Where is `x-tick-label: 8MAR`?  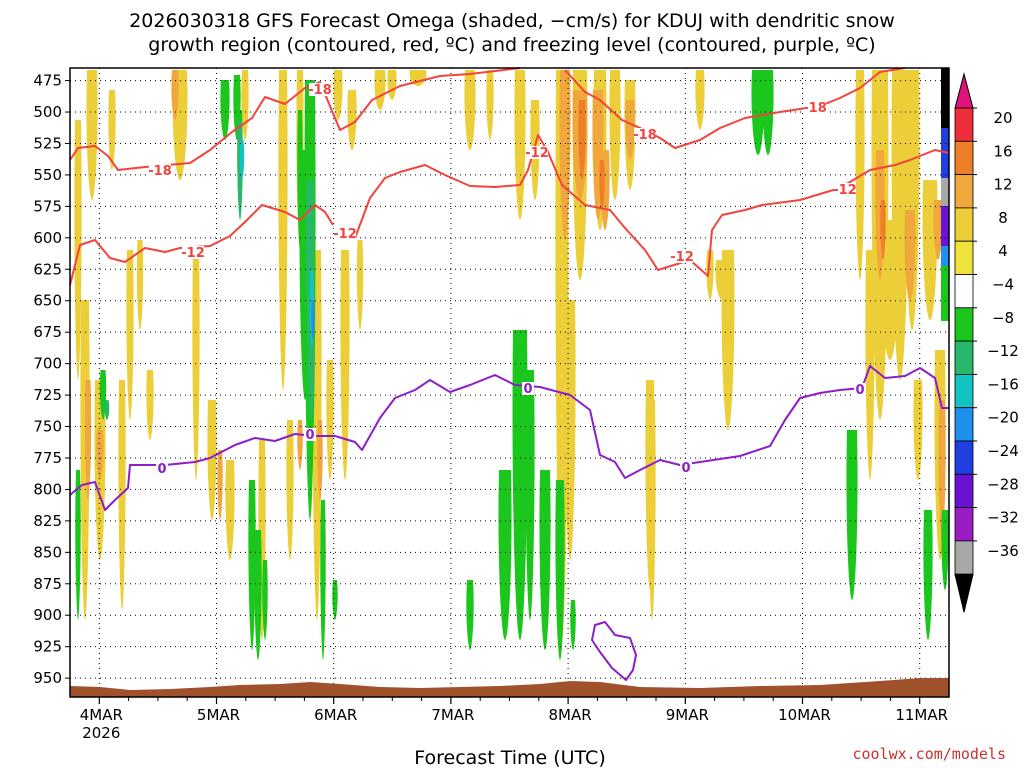
x-tick-label: 8MAR is located at coordinates (570, 715).